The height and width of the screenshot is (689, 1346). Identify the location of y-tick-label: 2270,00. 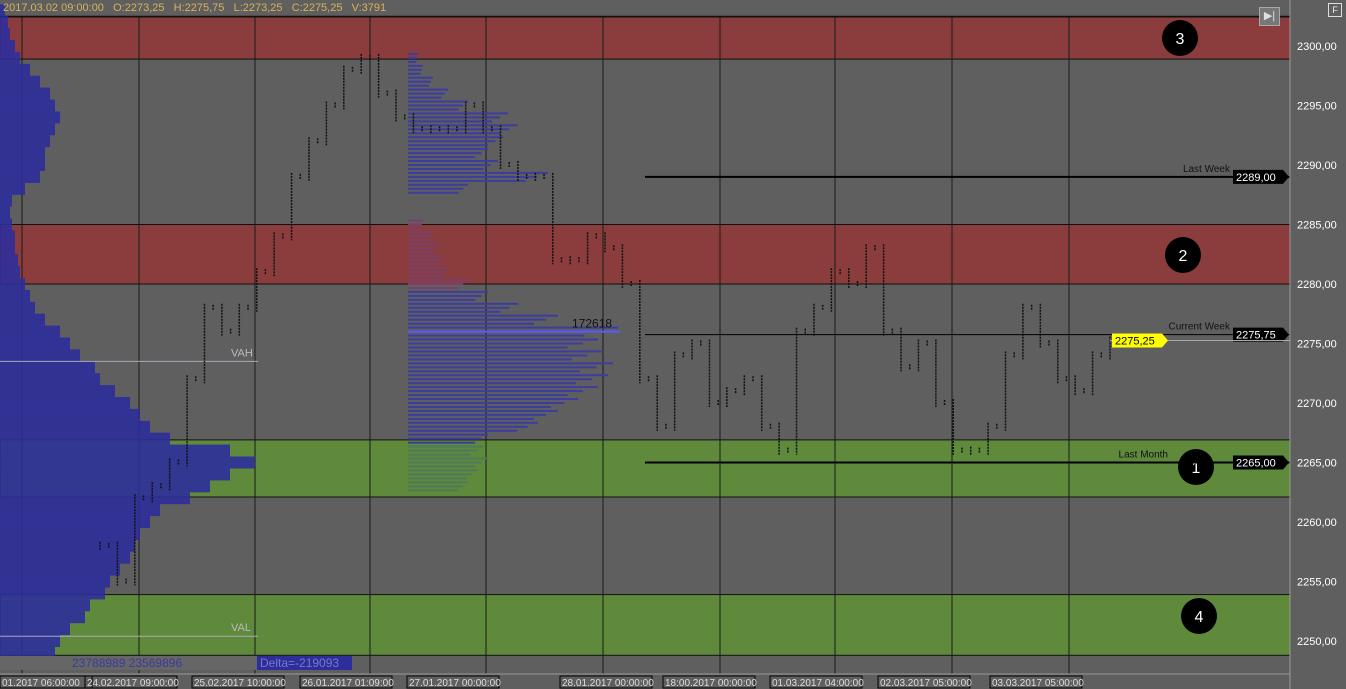
(1317, 404).